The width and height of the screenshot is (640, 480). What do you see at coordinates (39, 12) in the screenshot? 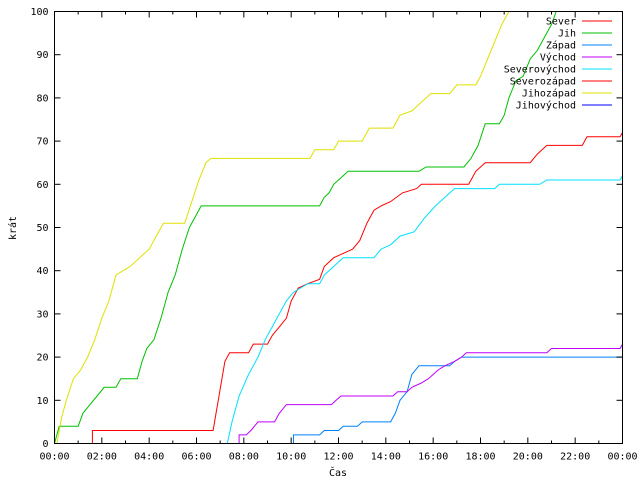
I see `y-tick-label: 100` at bounding box center [39, 12].